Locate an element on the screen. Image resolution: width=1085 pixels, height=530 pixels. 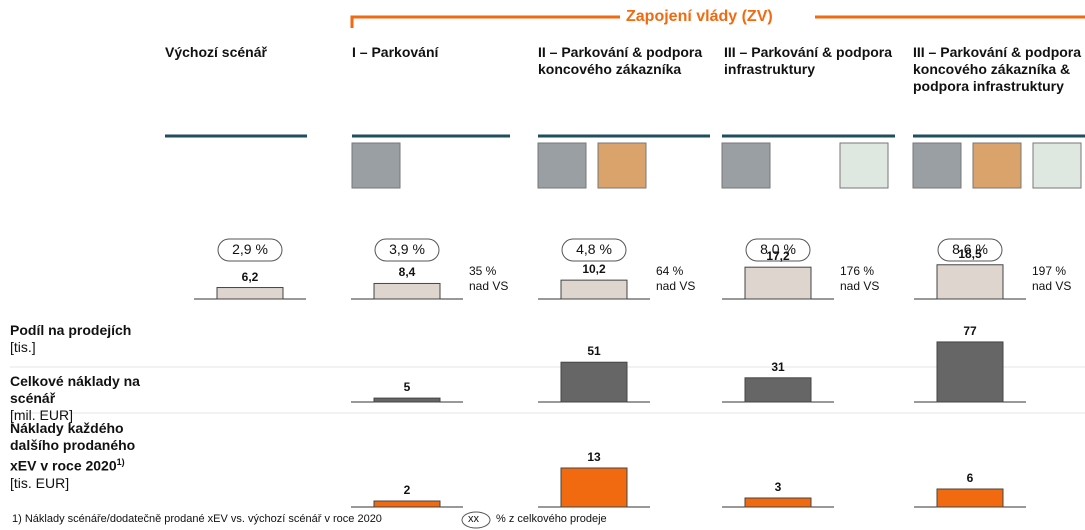
column-title: Výchozí scénář is located at coordinates (216, 52).